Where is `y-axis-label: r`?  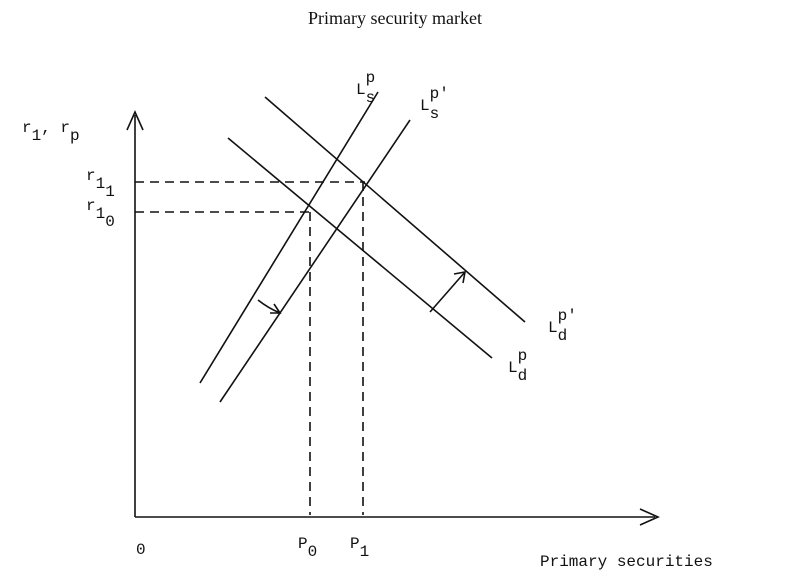
y-axis-label: r is located at coordinates (27, 128).